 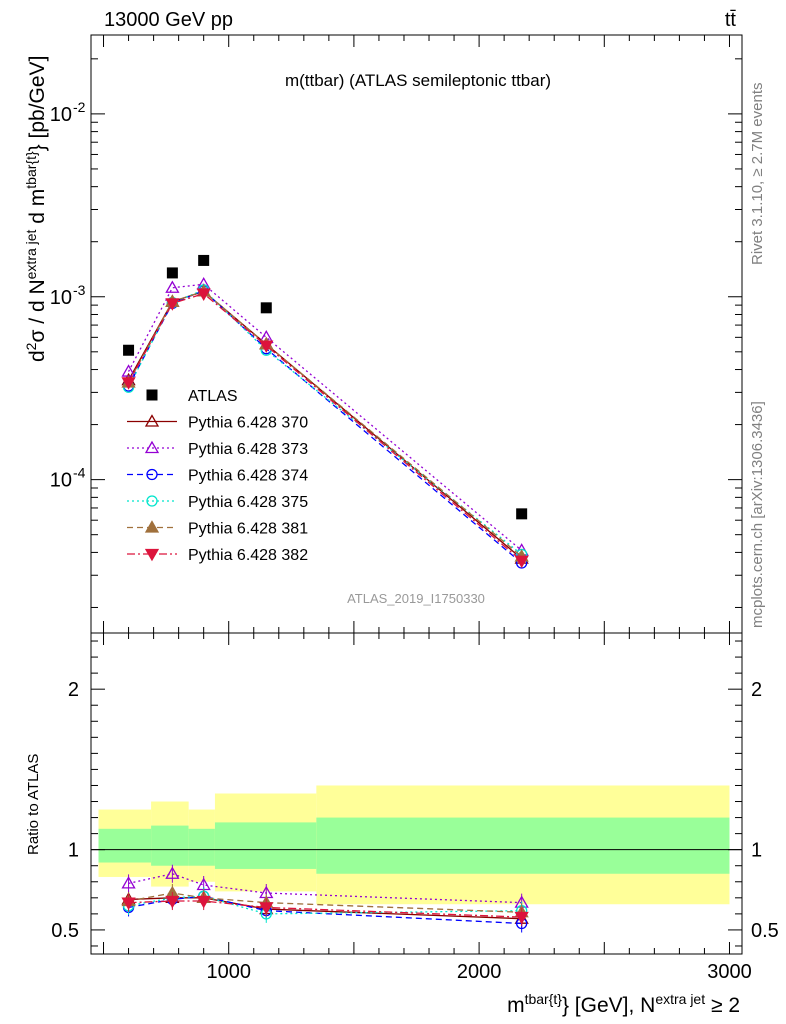 What do you see at coordinates (479, 972) in the screenshot?
I see `x-tick-label: 2000` at bounding box center [479, 972].